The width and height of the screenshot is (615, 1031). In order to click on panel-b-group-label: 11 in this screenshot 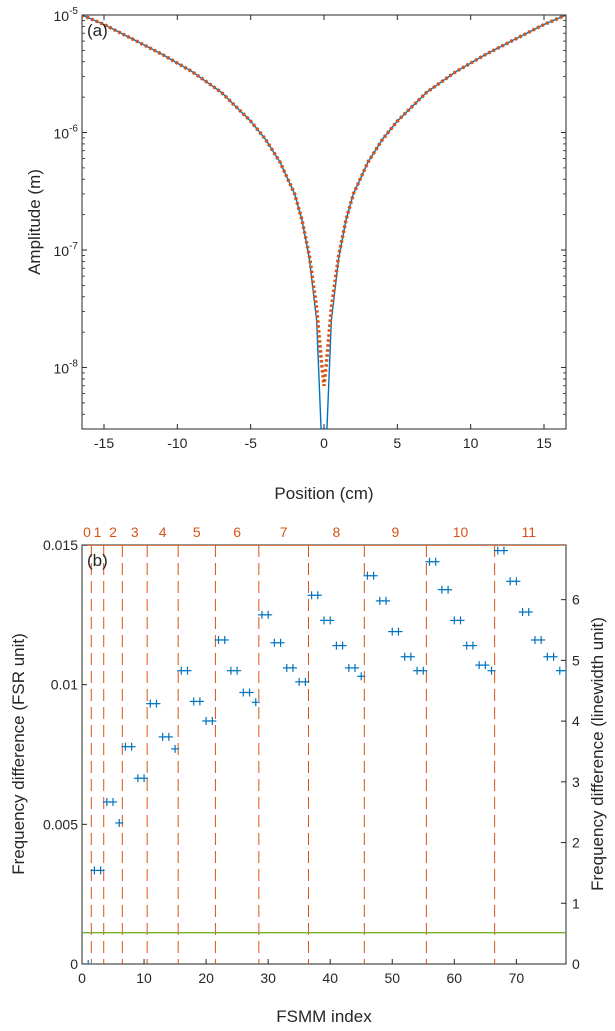, I will do `click(528, 532)`.